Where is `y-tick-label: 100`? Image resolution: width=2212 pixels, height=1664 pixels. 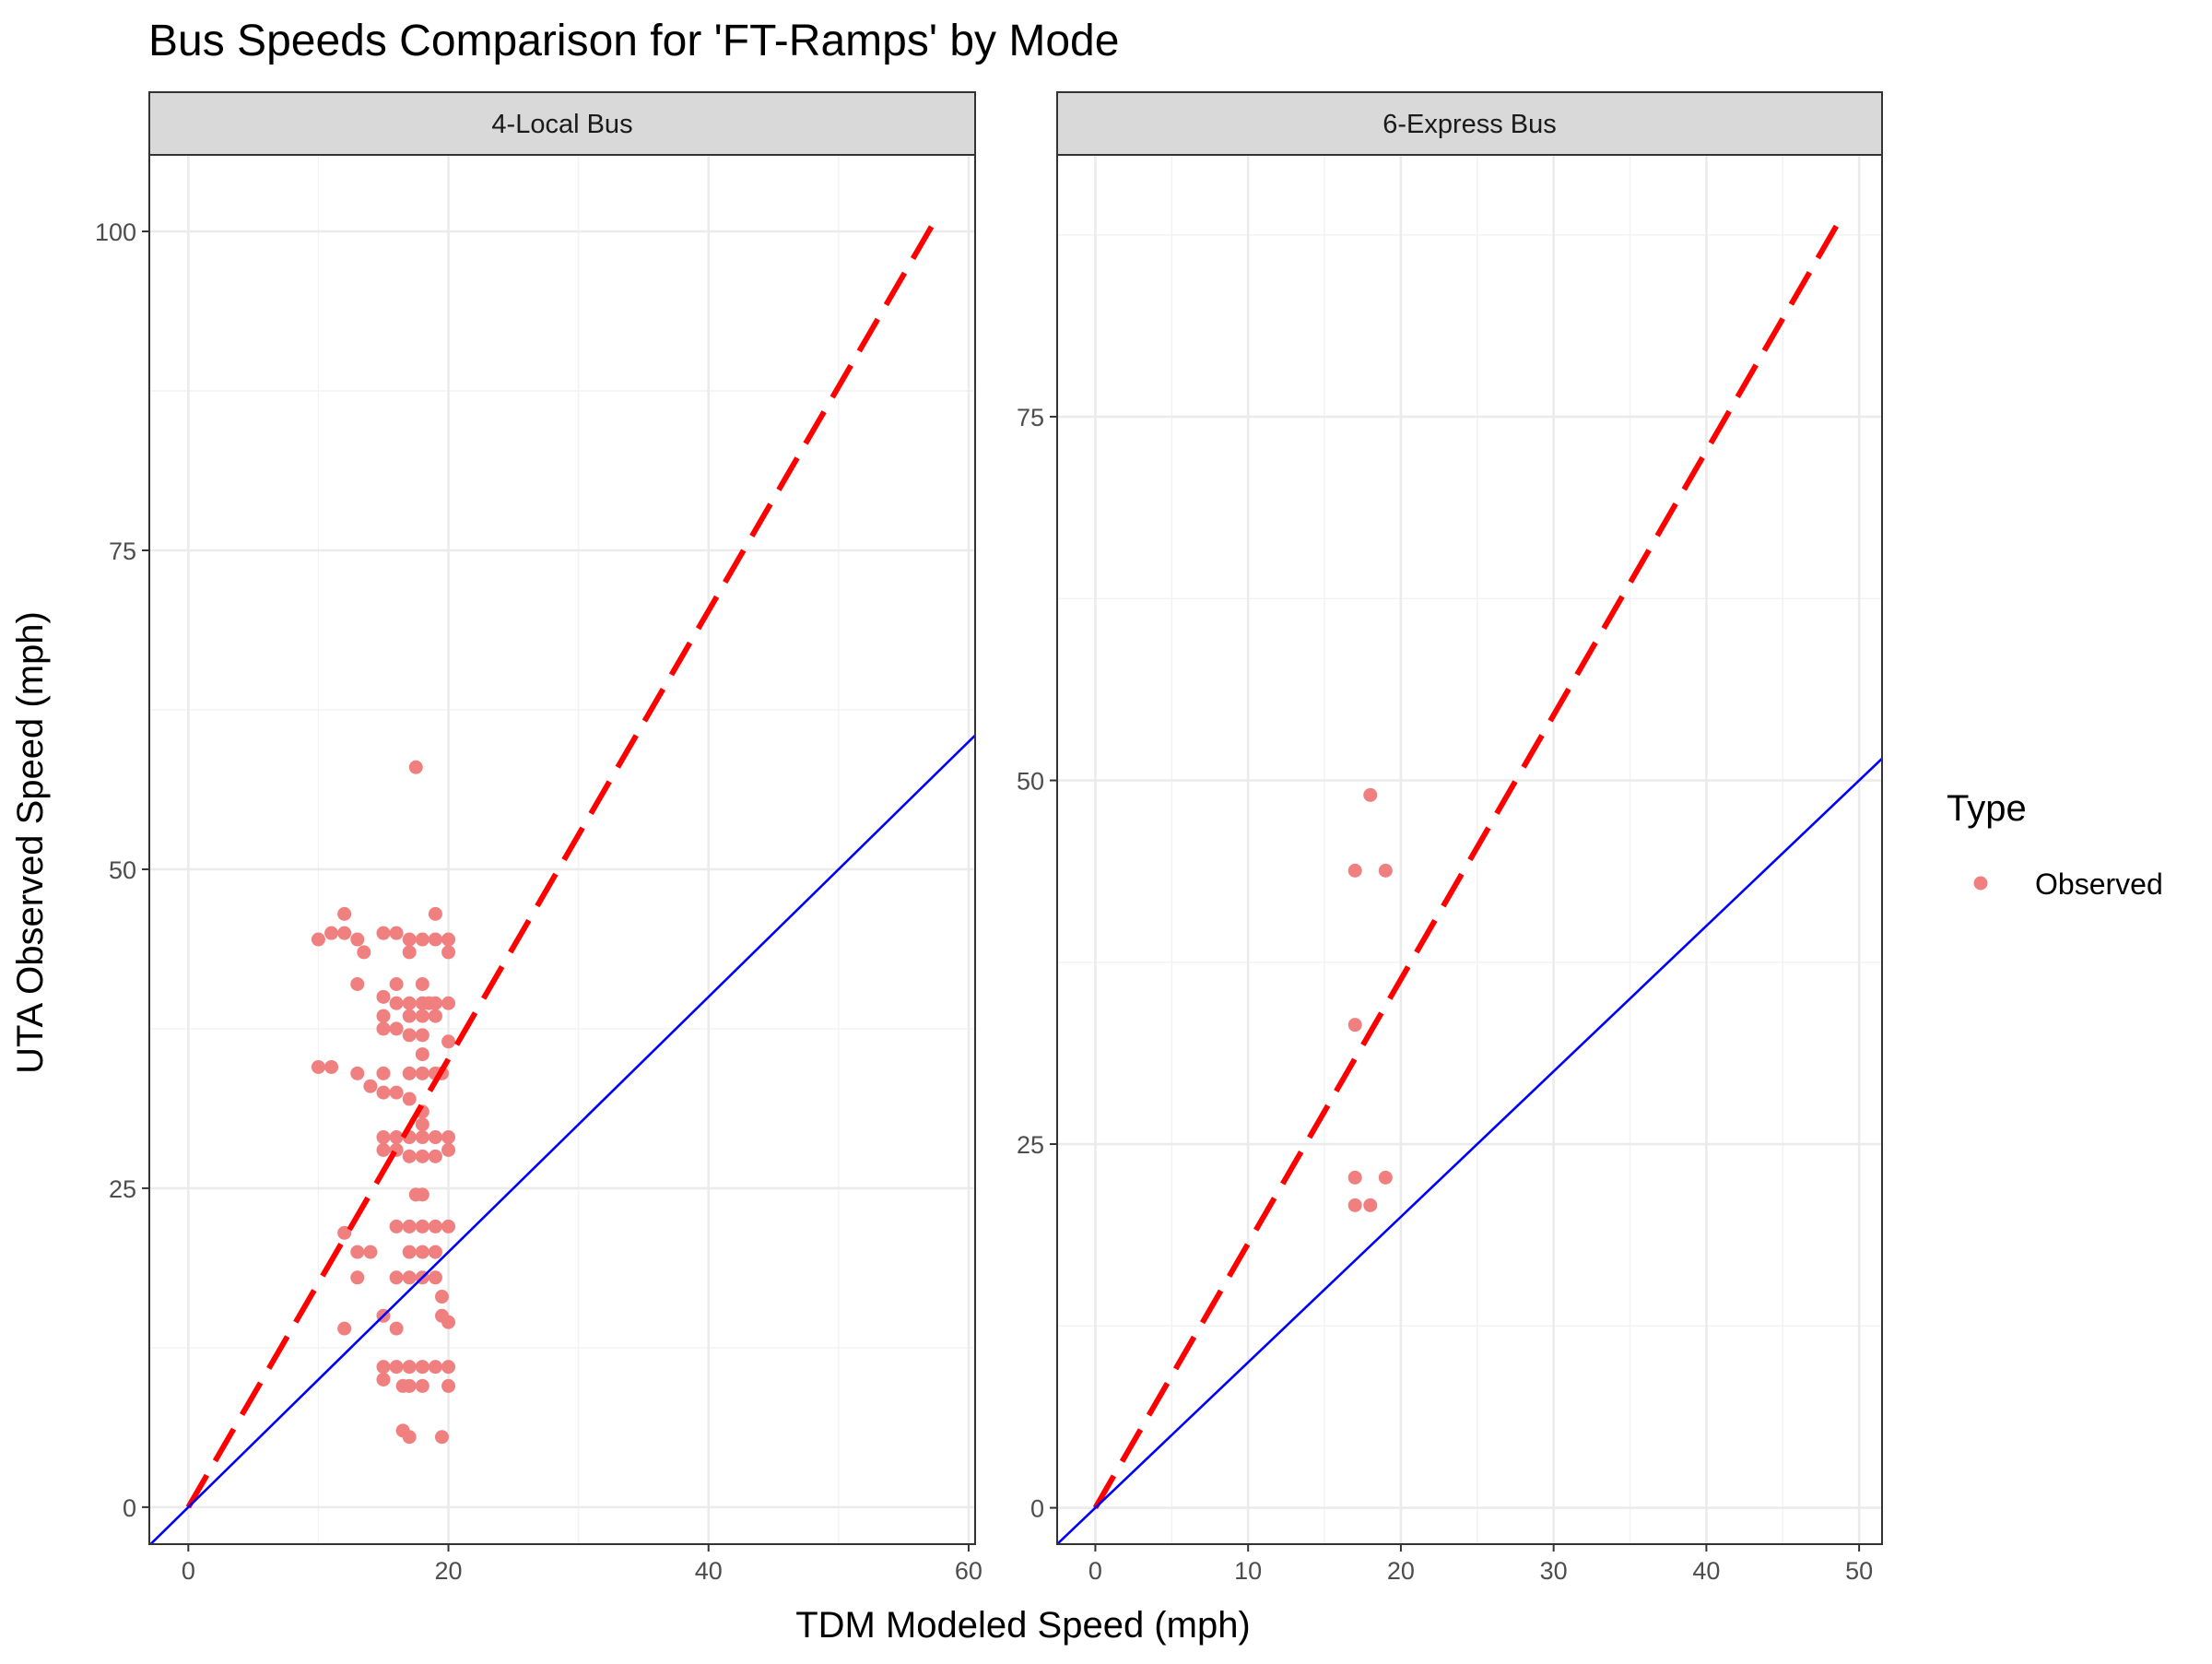 y-tick-label: 100 is located at coordinates (115, 232).